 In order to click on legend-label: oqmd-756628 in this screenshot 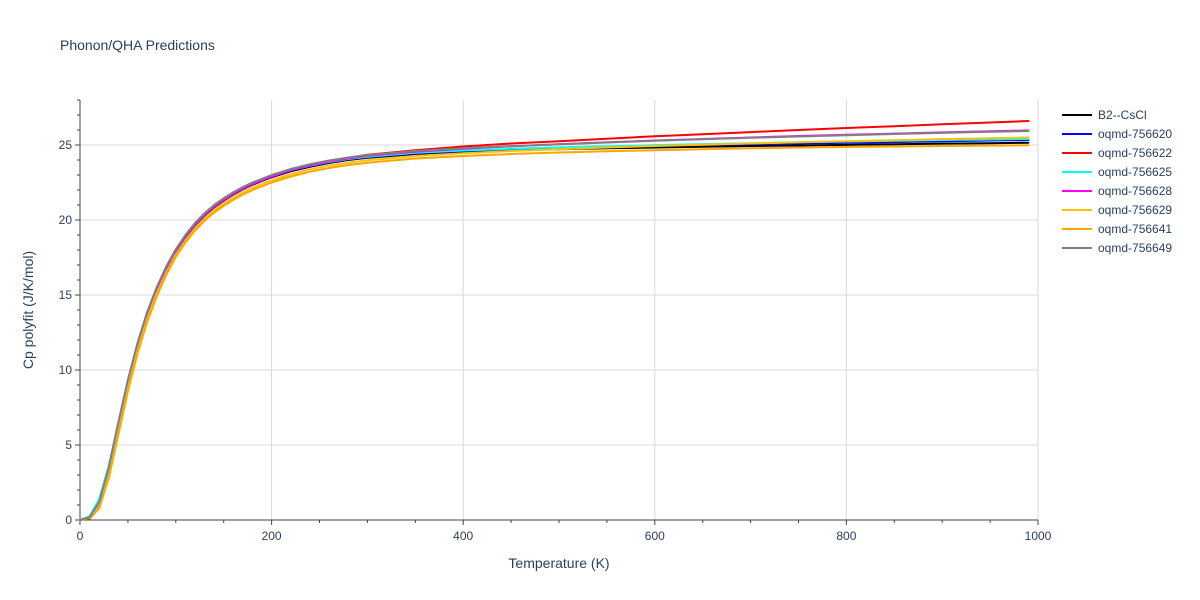, I will do `click(1135, 191)`.